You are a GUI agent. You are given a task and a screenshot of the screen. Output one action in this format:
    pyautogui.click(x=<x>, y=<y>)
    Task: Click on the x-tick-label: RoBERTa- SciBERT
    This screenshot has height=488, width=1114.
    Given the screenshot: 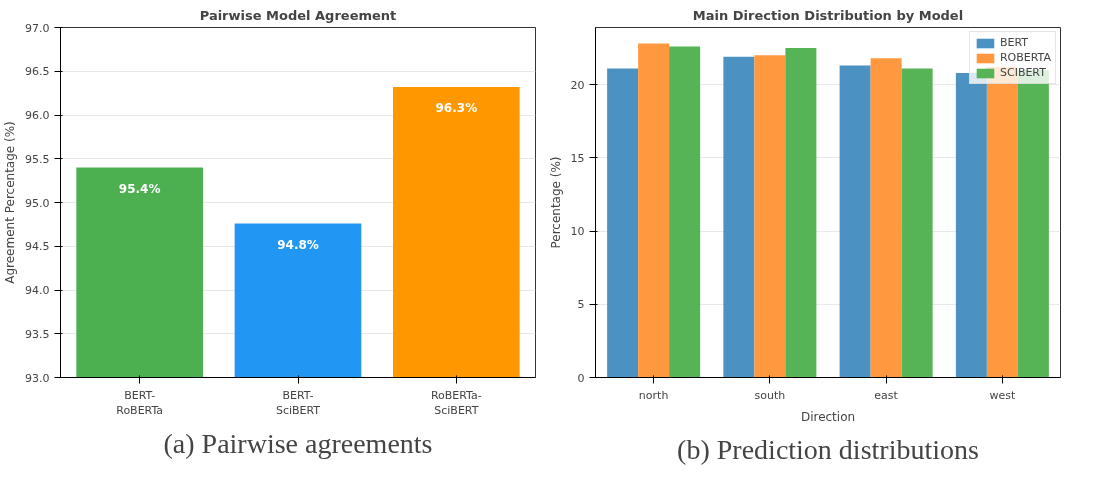 What is the action you would take?
    pyautogui.click(x=456, y=403)
    